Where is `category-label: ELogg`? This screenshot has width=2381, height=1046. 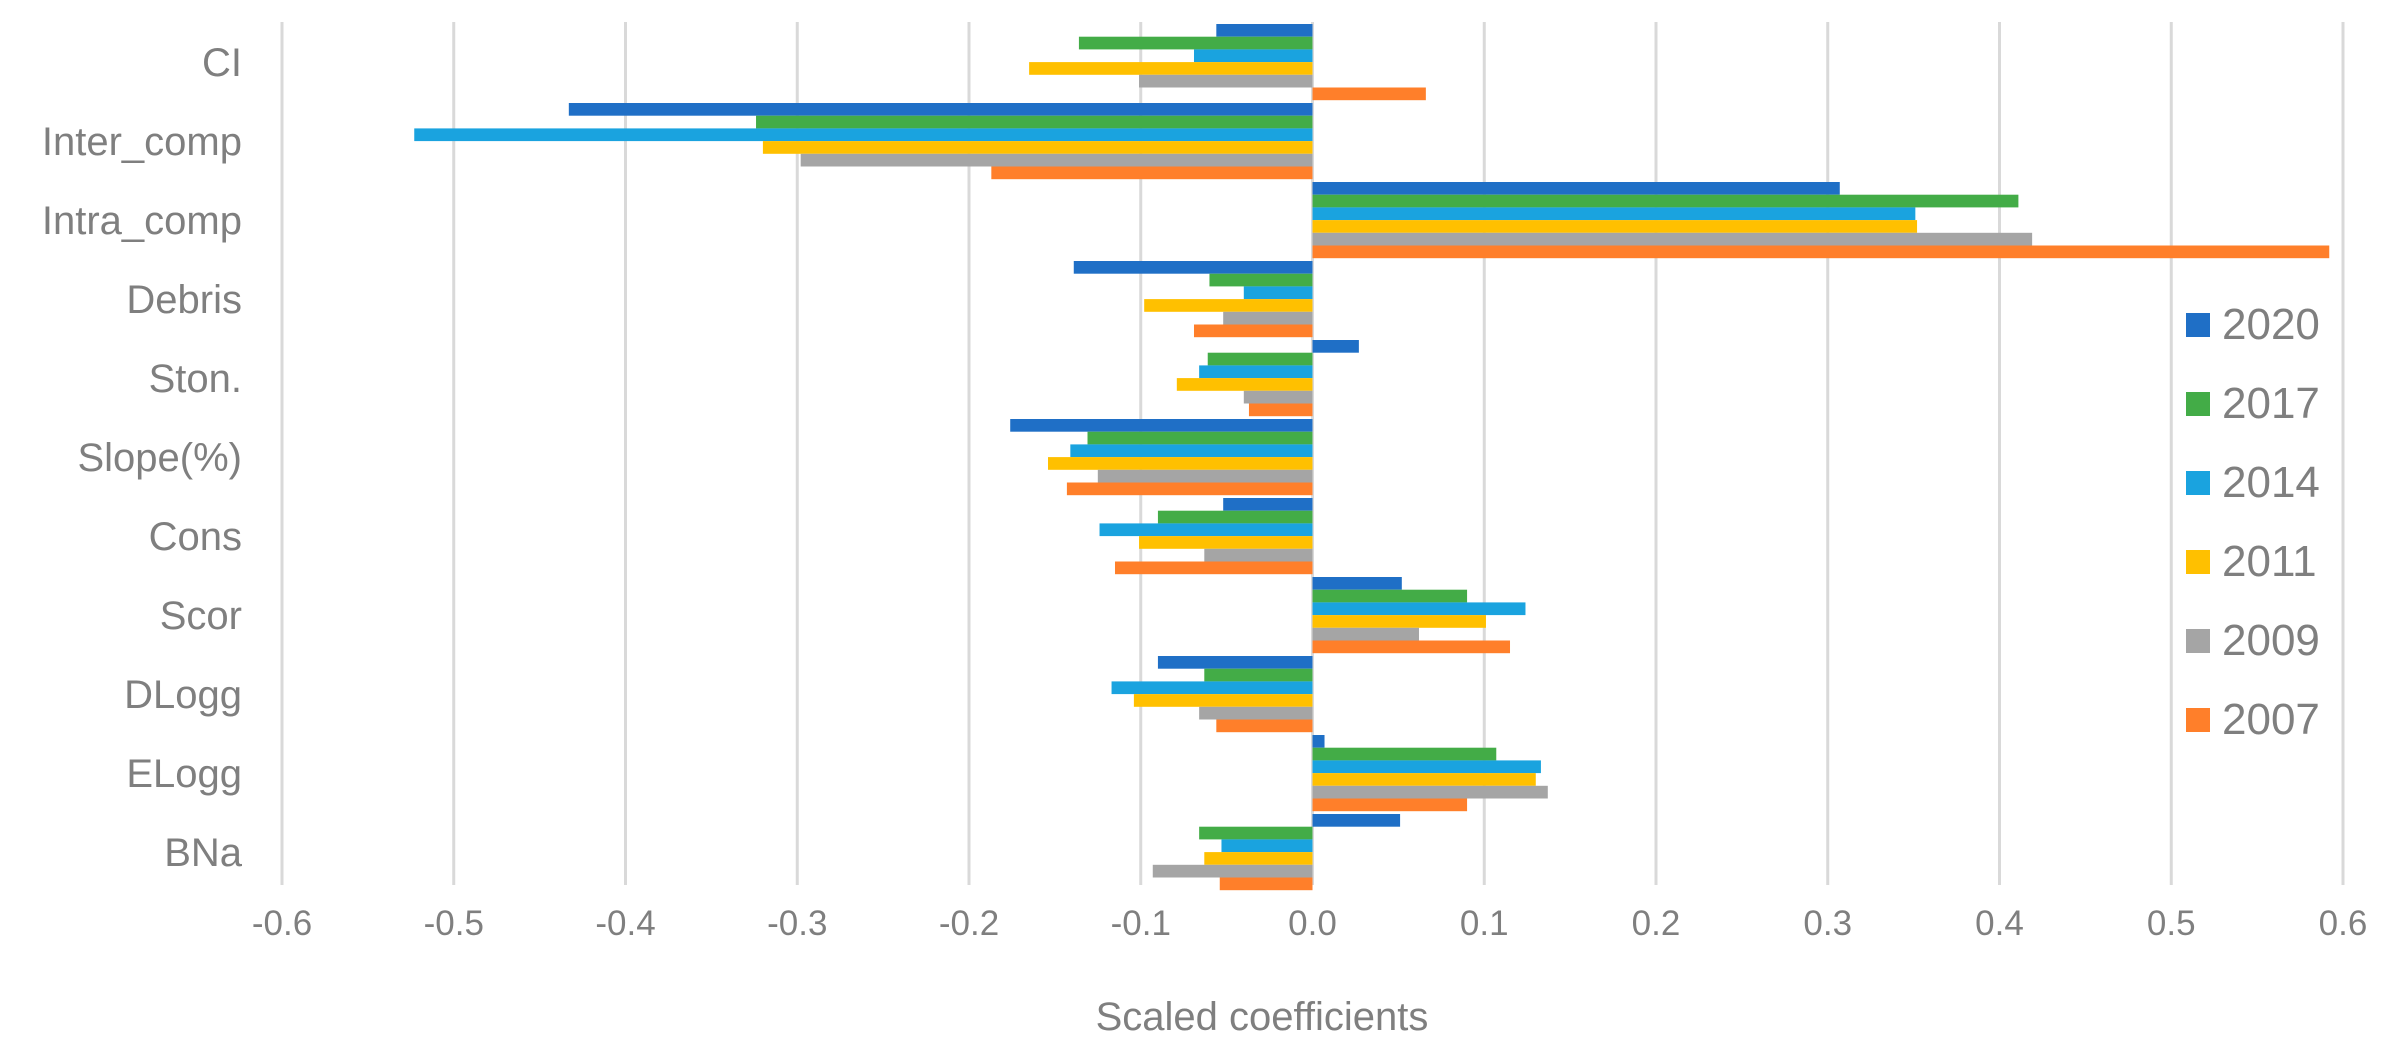 category-label: ELogg is located at coordinates (184, 774).